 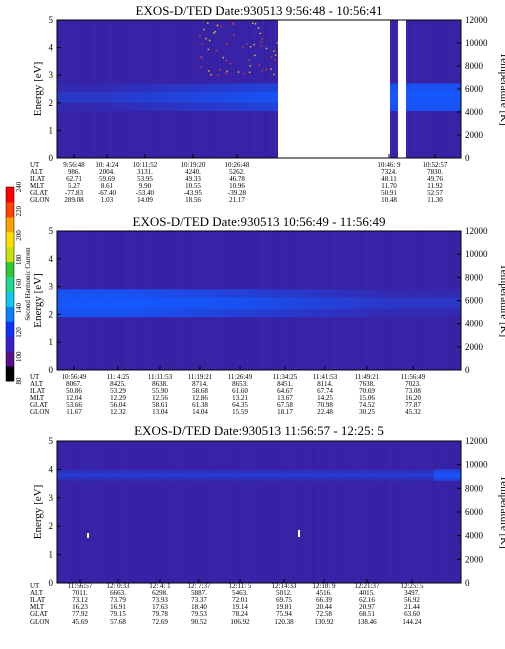 I want to click on info-cell: 10:46: 9, so click(x=389, y=165).